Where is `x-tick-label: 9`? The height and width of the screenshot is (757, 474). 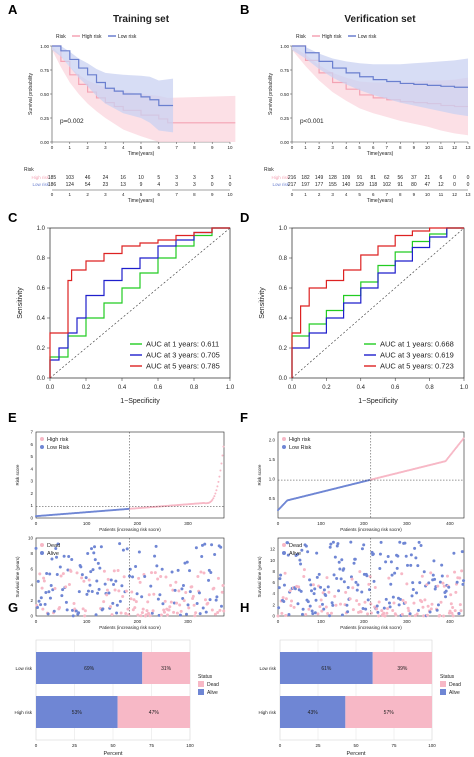 x-tick-label: 9 is located at coordinates (414, 147).